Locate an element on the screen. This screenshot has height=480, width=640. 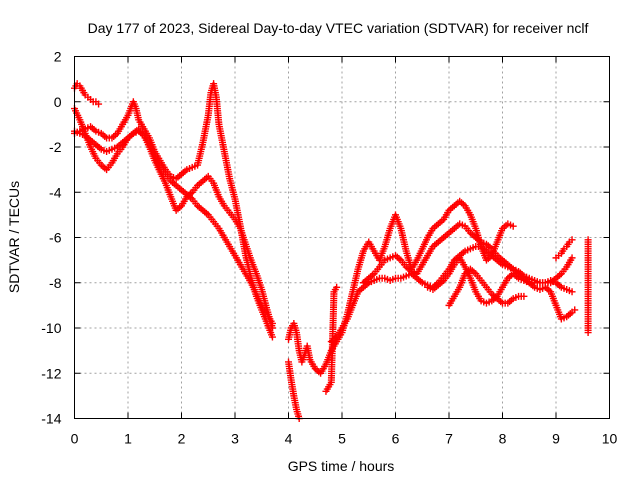
y-tick-label: -10 is located at coordinates (51, 328).